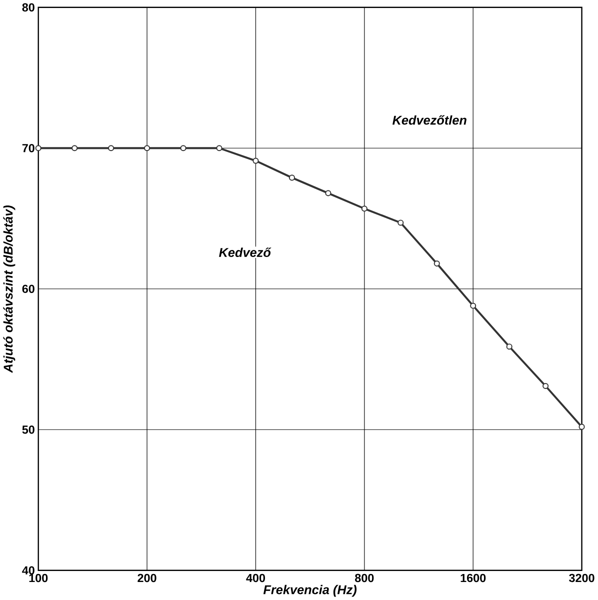  I want to click on x-tick-label: 1600, so click(473, 578).